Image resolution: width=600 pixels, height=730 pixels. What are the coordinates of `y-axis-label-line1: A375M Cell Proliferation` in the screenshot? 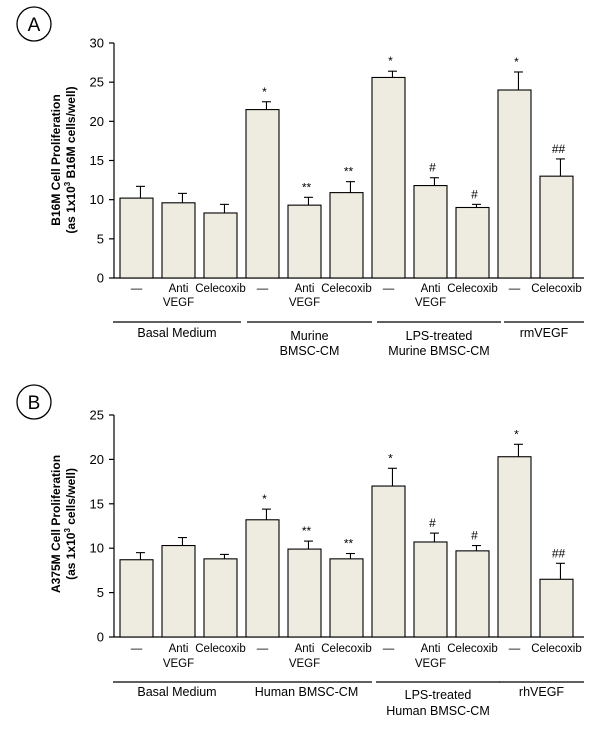 It's located at (56, 524).